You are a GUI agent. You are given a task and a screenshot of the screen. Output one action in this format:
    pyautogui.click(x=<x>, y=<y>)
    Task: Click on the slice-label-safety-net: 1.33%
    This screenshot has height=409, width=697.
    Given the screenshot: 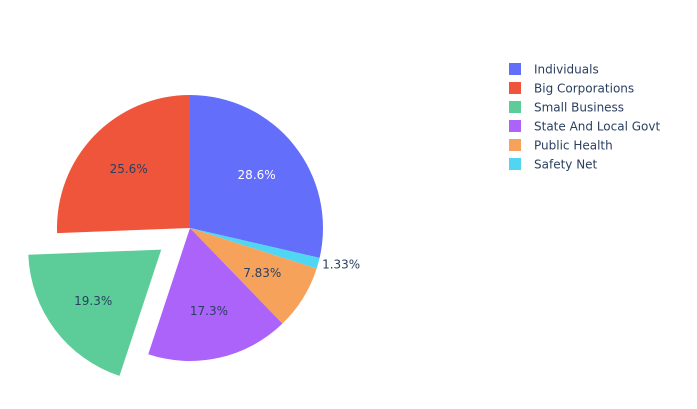 What is the action you would take?
    pyautogui.click(x=341, y=264)
    